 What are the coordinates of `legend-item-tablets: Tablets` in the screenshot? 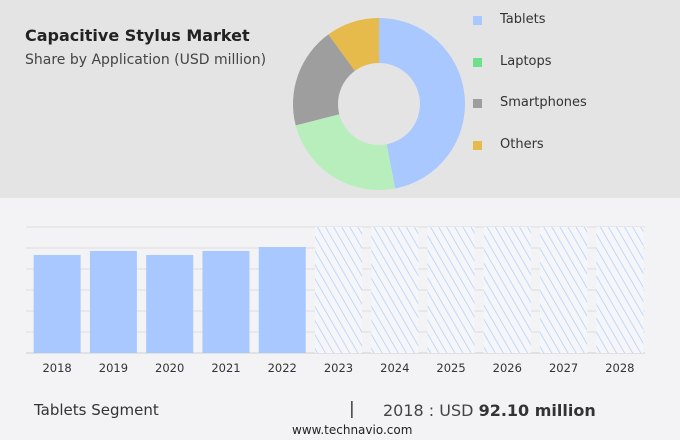 It's located at (533, 21).